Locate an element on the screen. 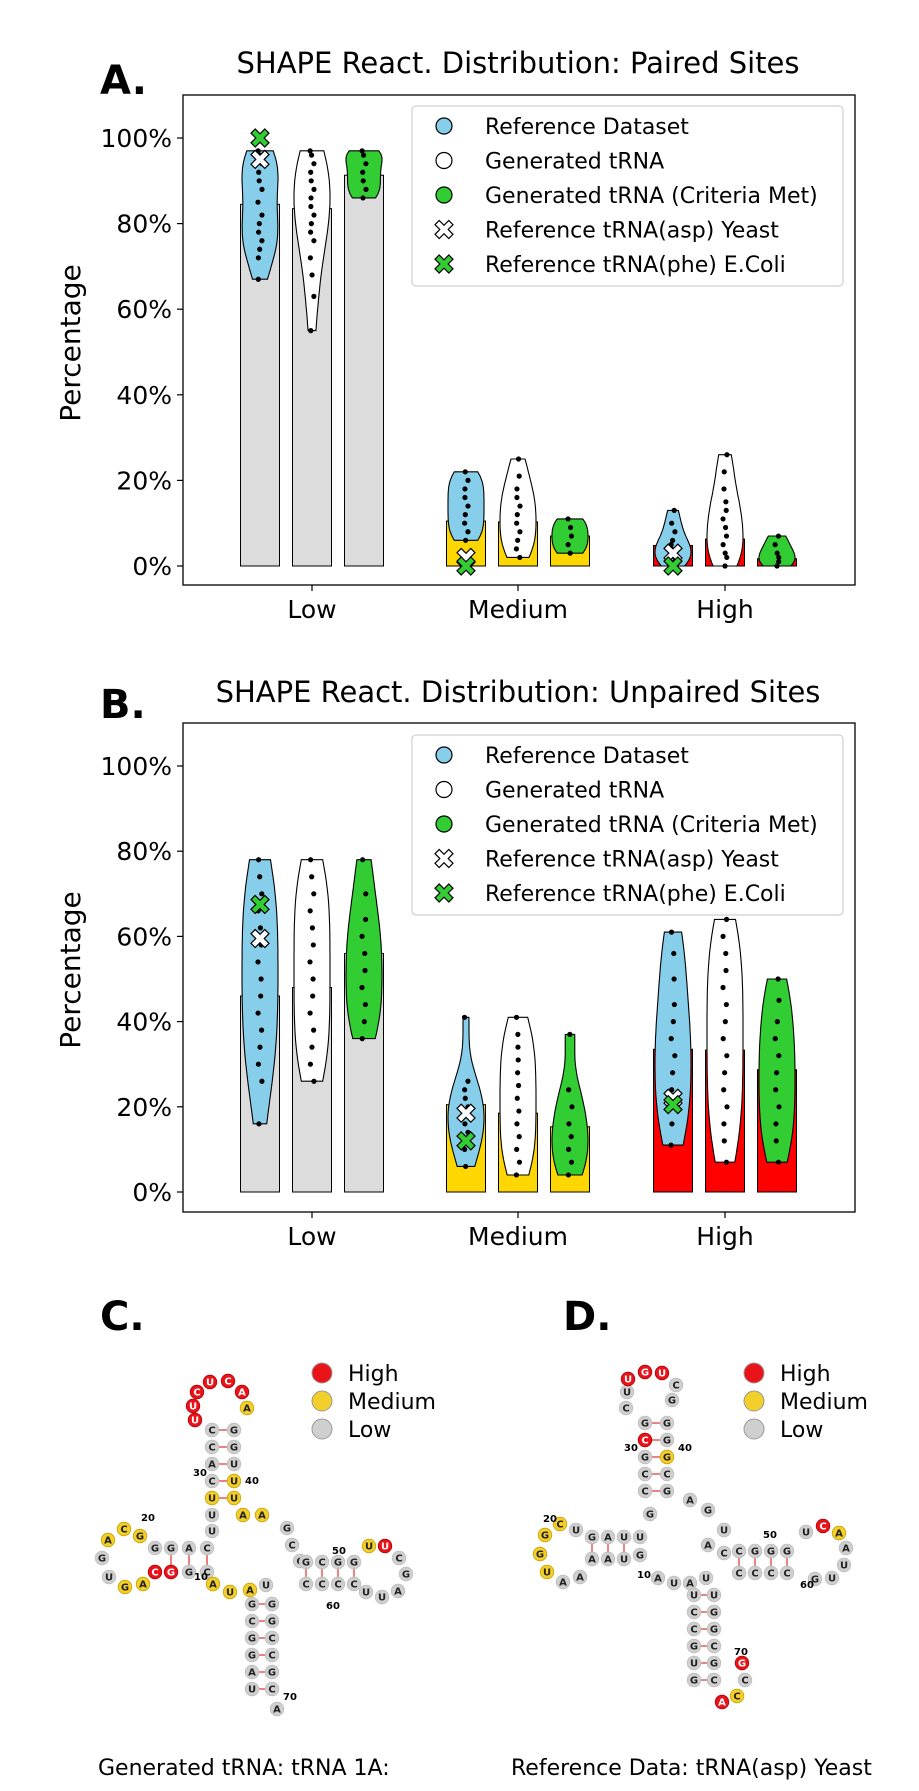 This screenshot has width=919, height=1791. y-tick-label: 60% is located at coordinates (144, 936).